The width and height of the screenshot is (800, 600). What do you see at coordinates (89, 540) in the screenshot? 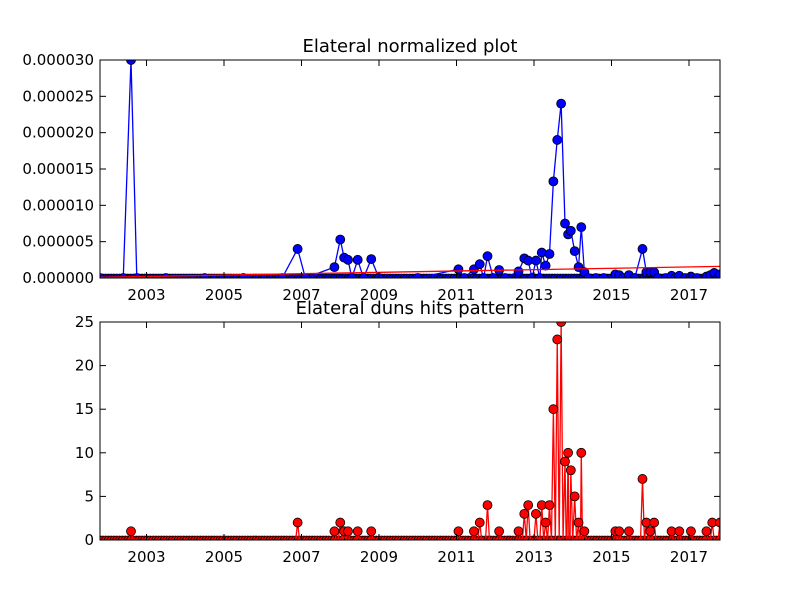
I see `y-tick-label: 0` at bounding box center [89, 540].